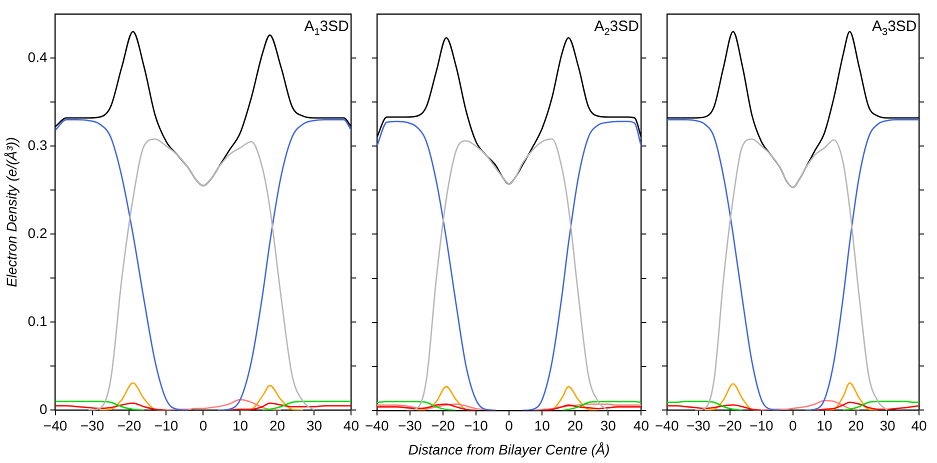  I want to click on y-tick-label: 0, so click(43, 409).